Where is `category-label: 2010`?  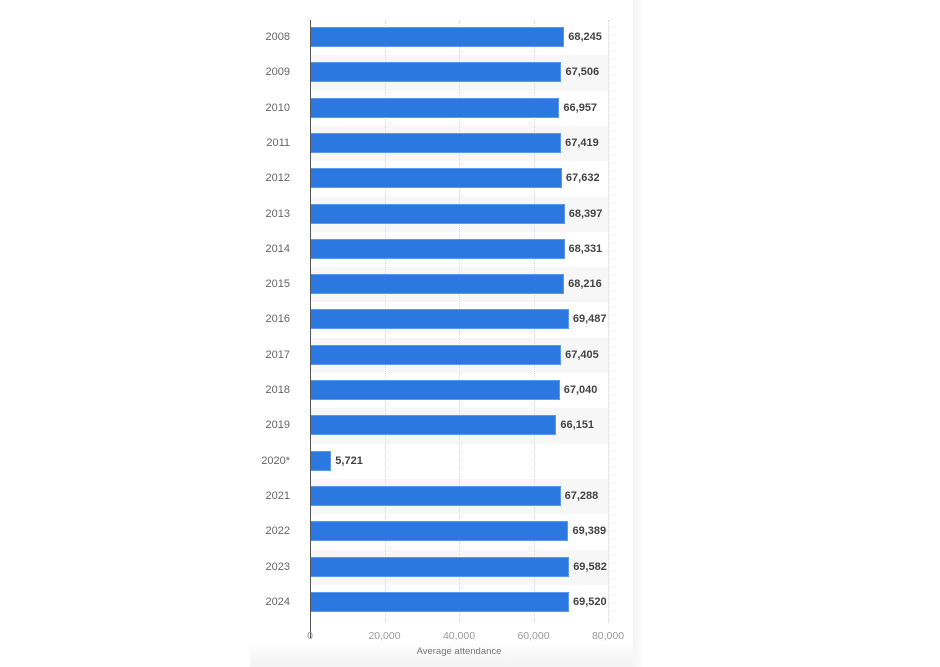
category-label: 2010 is located at coordinates (277, 107).